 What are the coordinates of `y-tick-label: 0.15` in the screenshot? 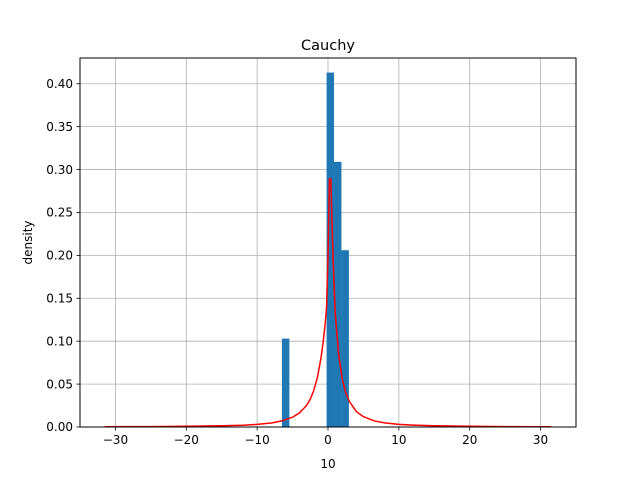 It's located at (59, 298).